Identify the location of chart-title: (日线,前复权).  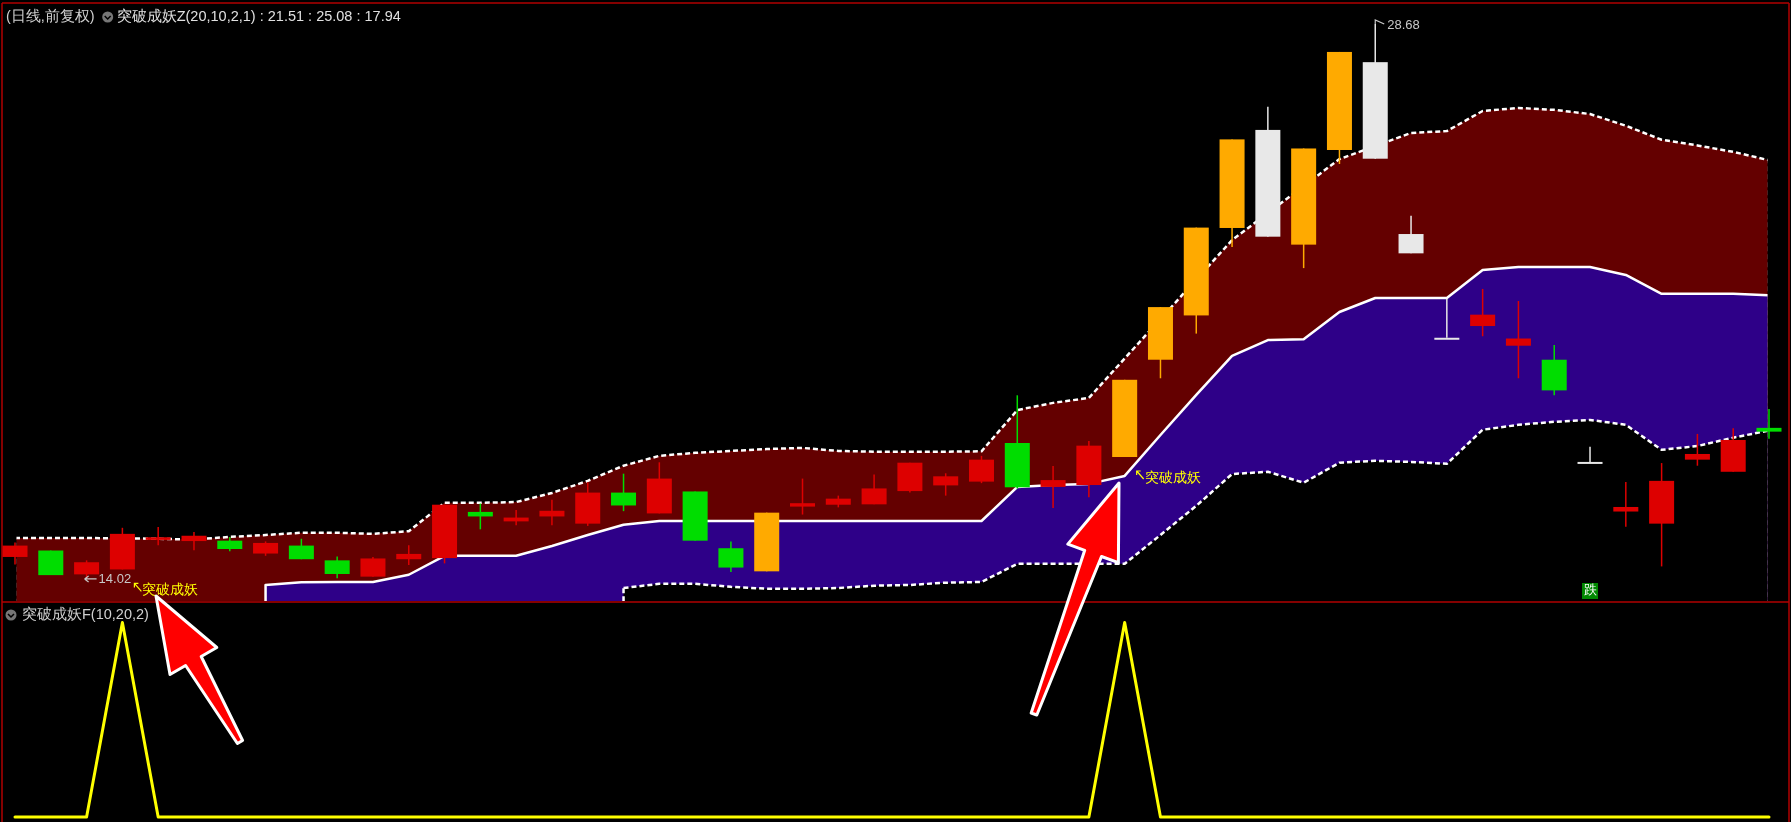
(50, 15).